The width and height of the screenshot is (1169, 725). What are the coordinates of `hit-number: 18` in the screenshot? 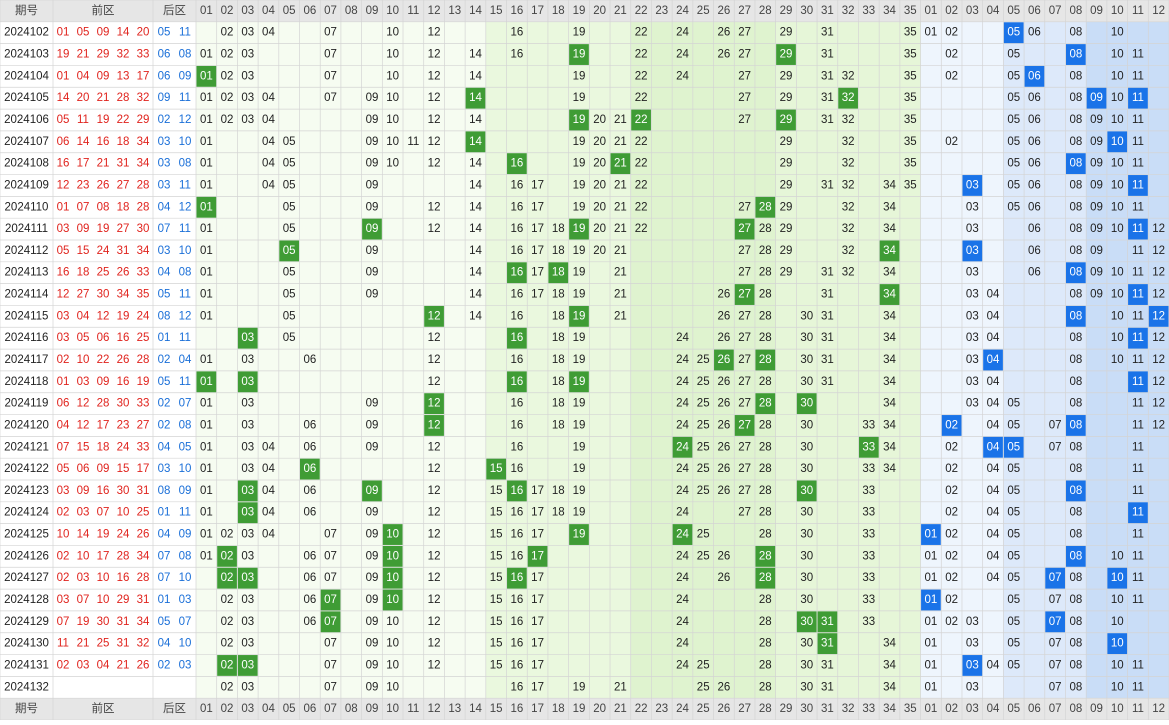 It's located at (558, 273).